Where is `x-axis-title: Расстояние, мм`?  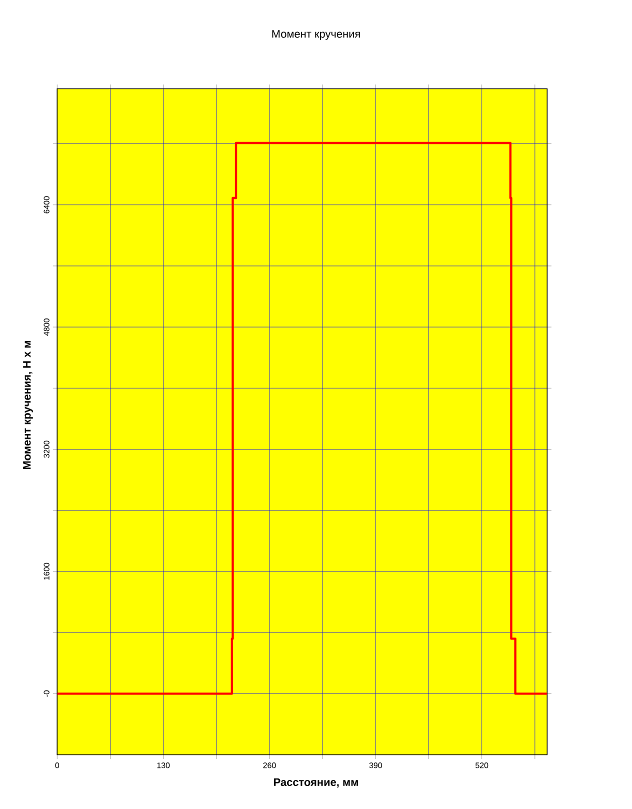 x-axis-title: Расстояние, мм is located at coordinates (316, 783).